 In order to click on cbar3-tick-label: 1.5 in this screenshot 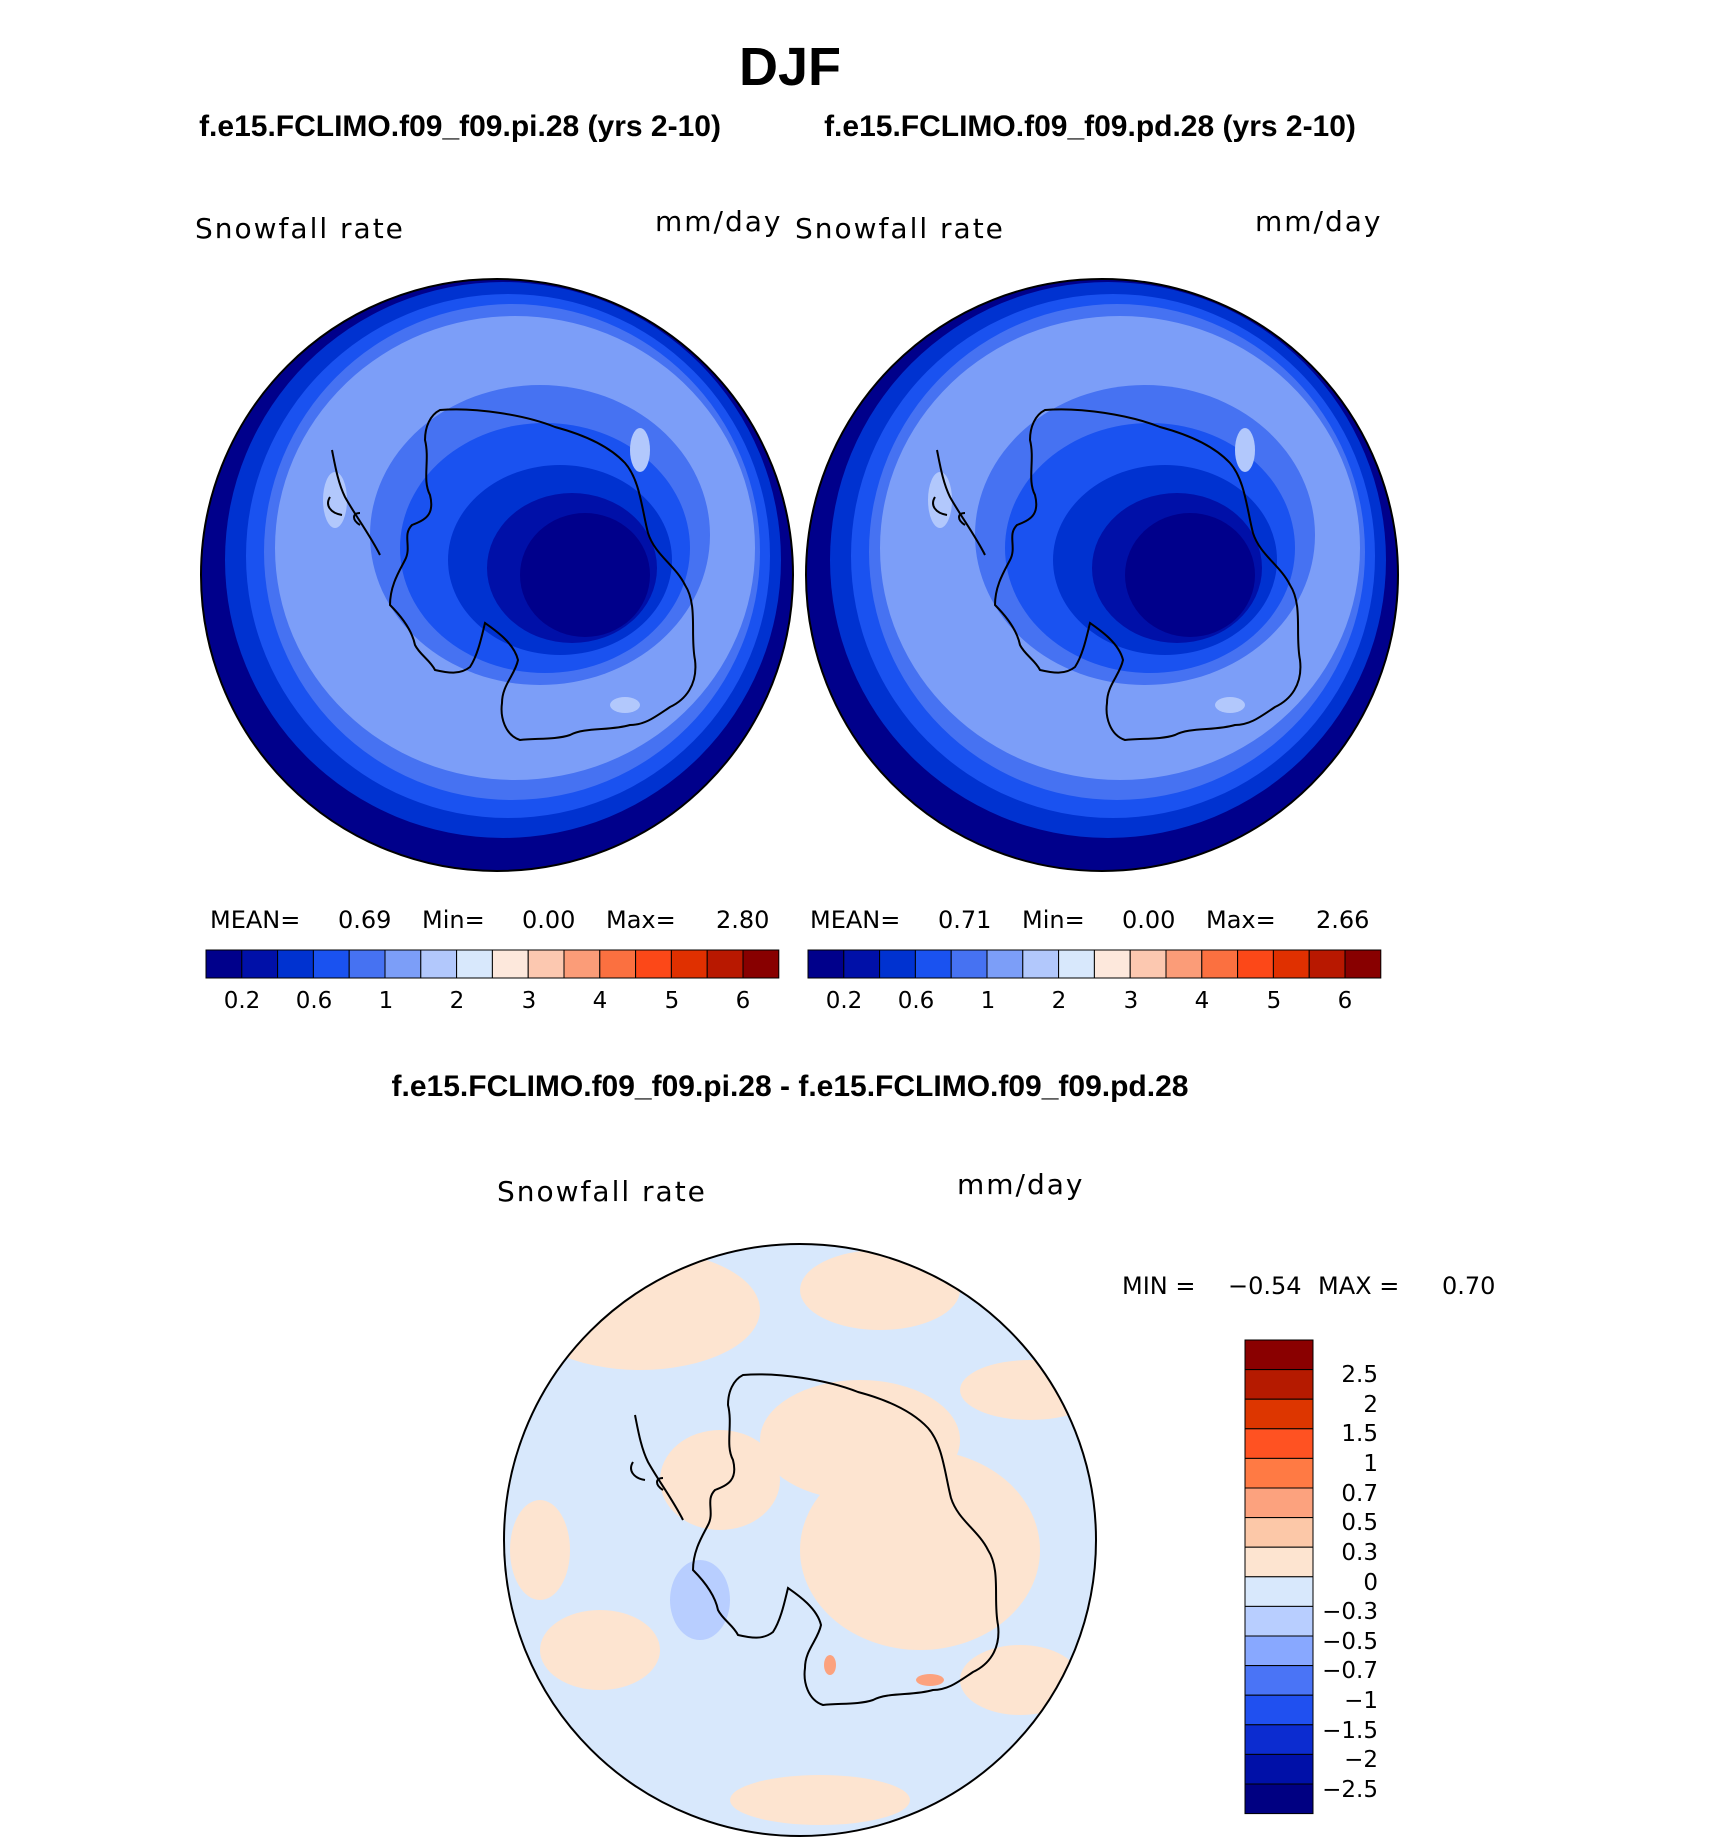, I will do `click(1359, 1434)`.